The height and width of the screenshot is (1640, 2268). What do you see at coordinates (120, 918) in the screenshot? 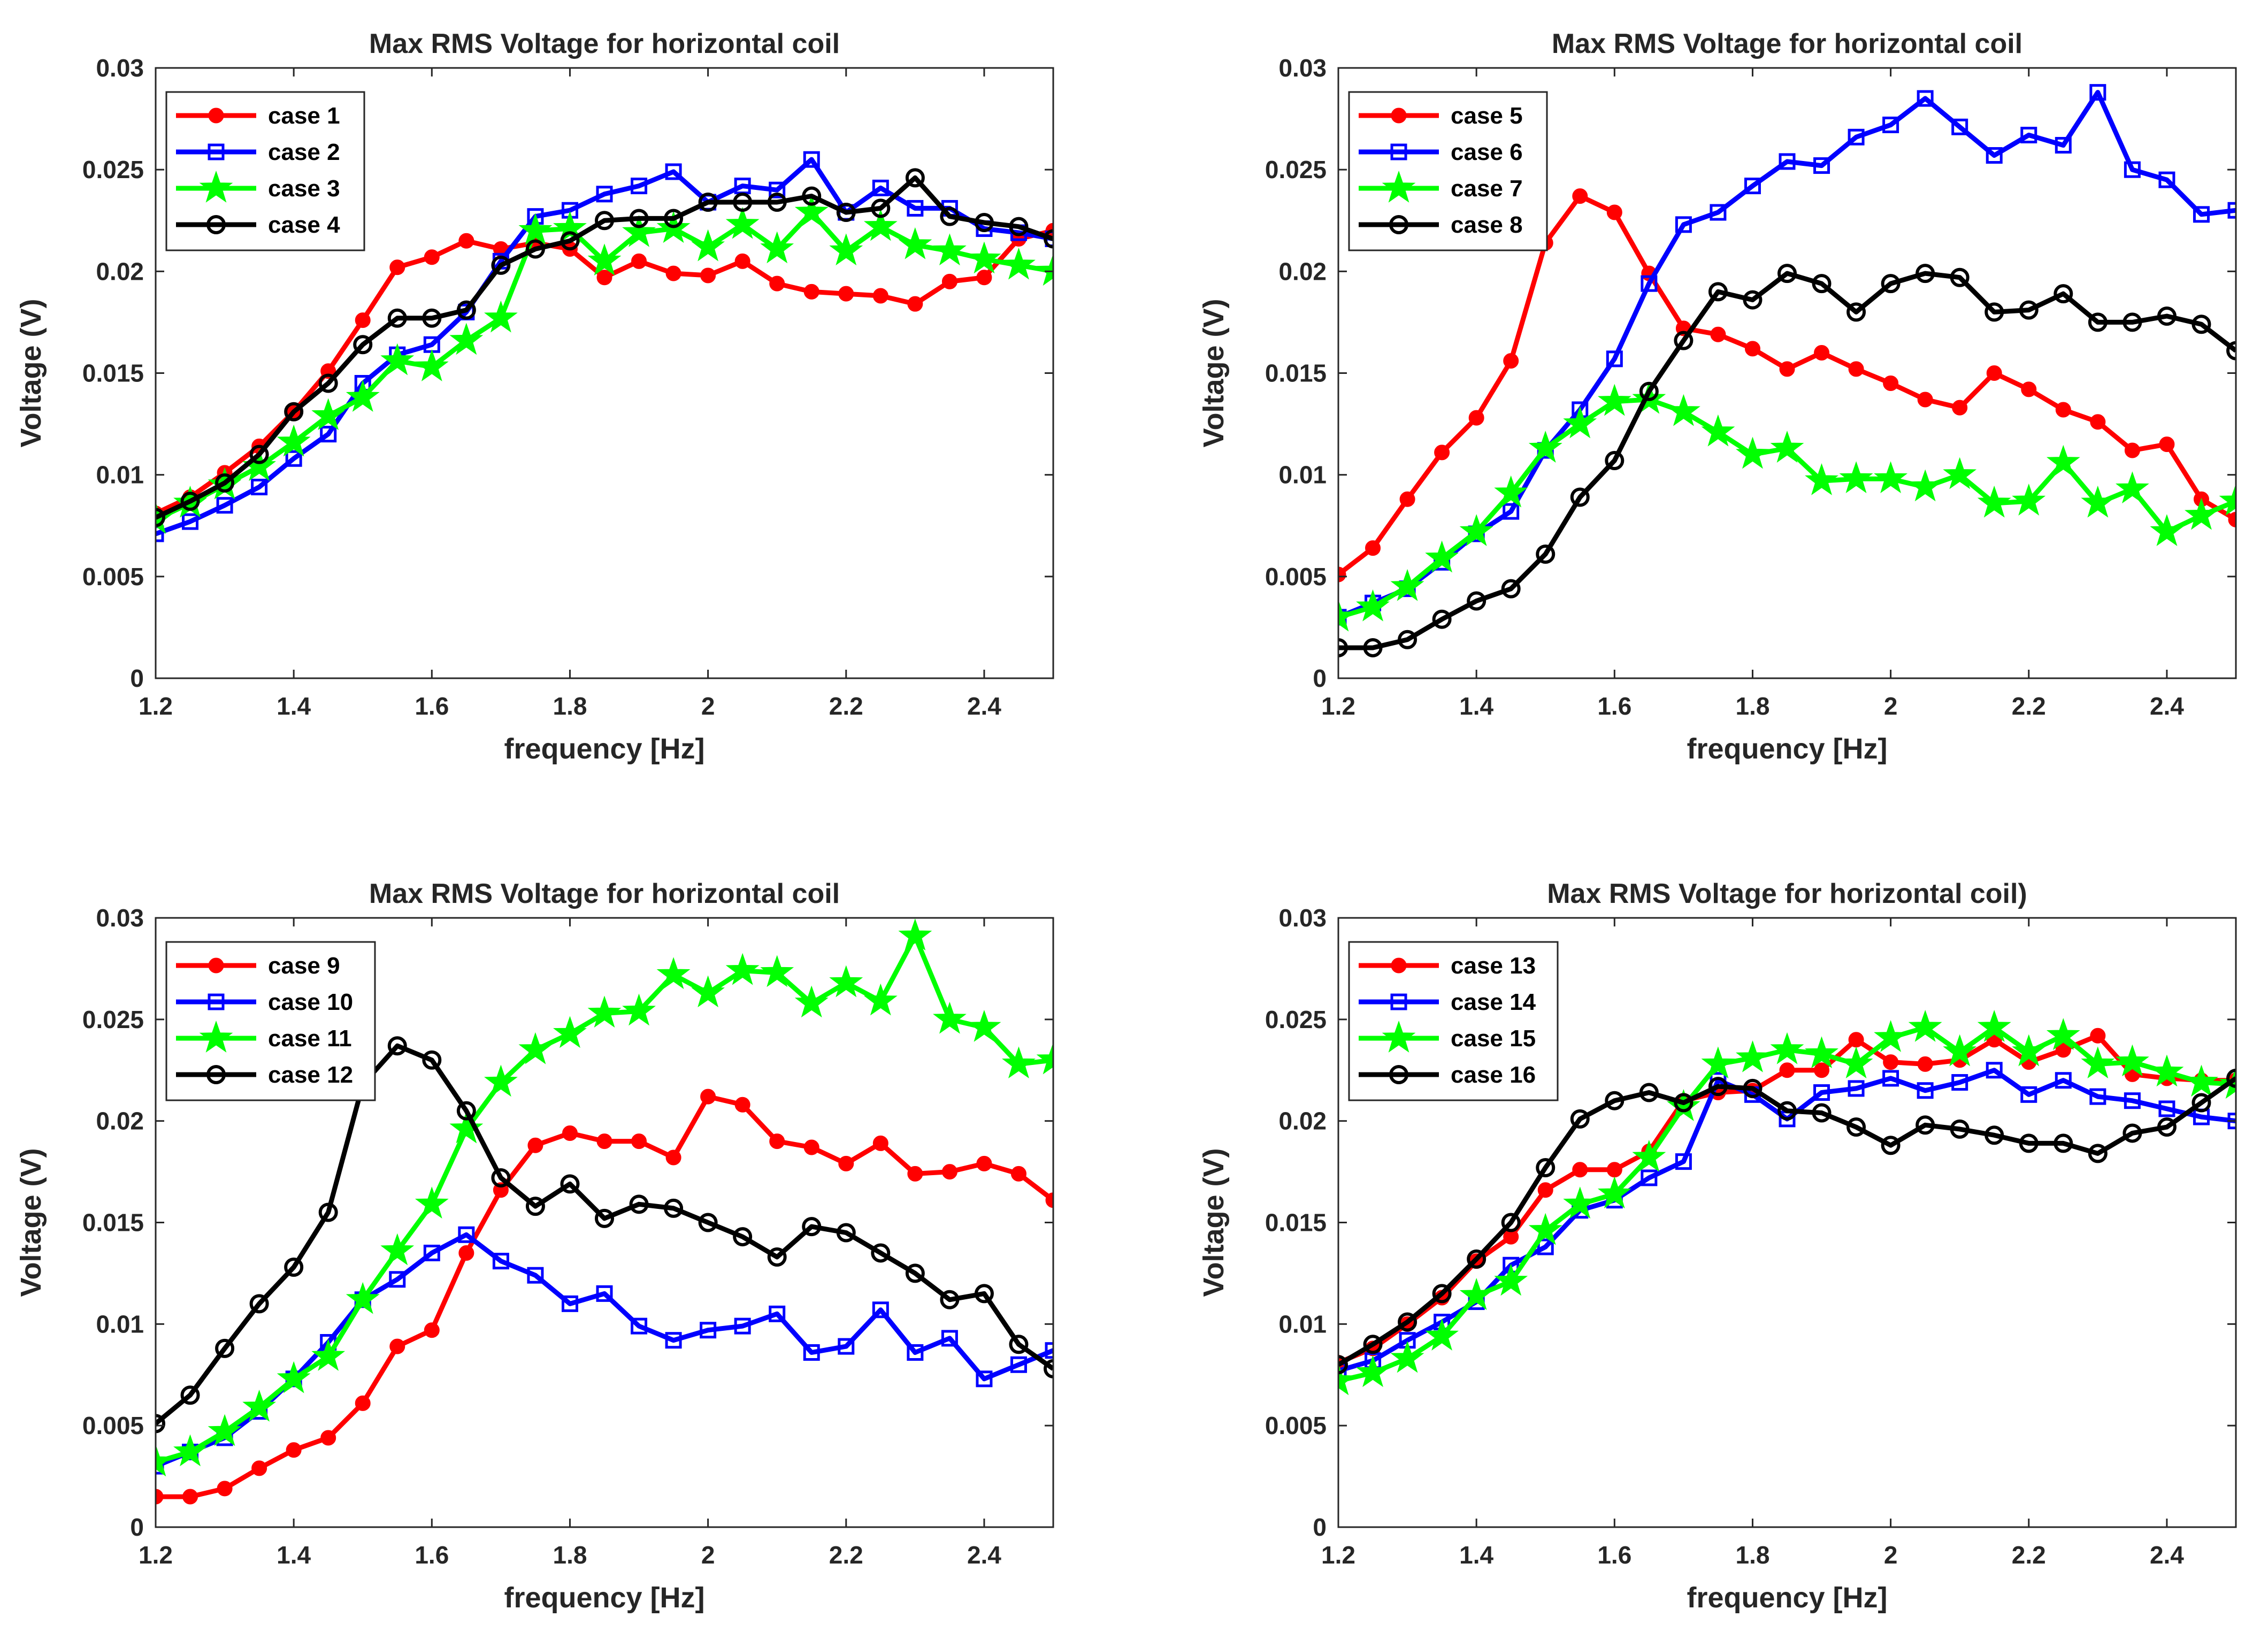
I see `y-tick-label: 0.03` at bounding box center [120, 918].